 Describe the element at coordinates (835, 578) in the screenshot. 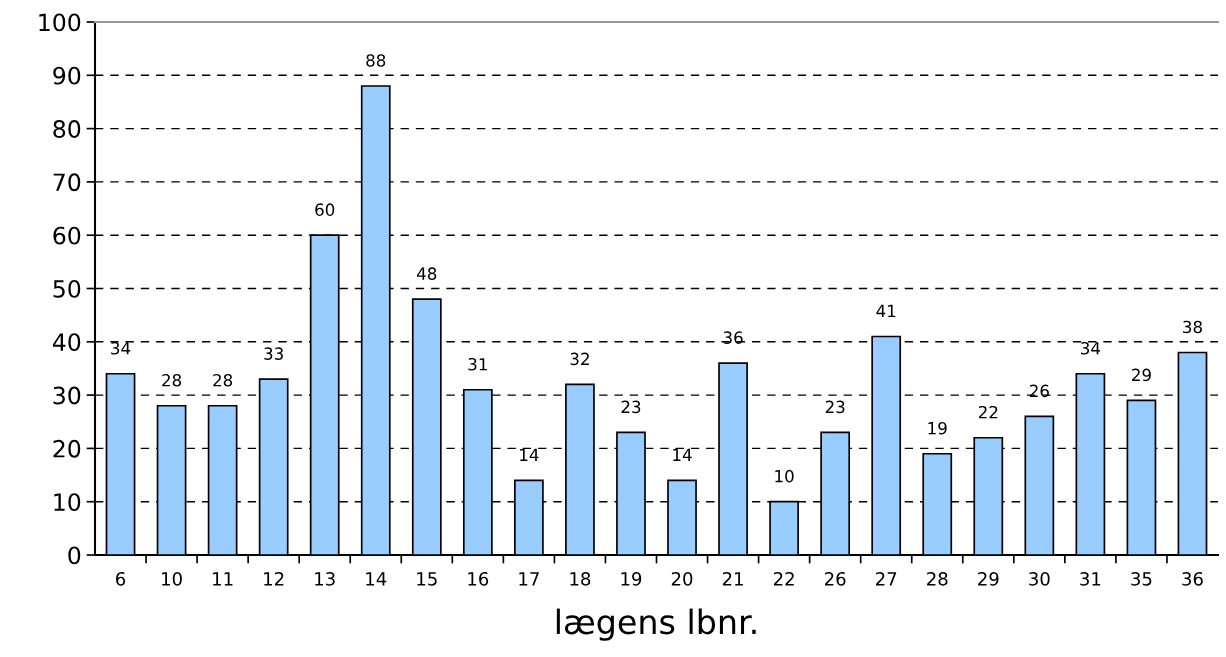

I see `x-tick-label: 26` at that location.